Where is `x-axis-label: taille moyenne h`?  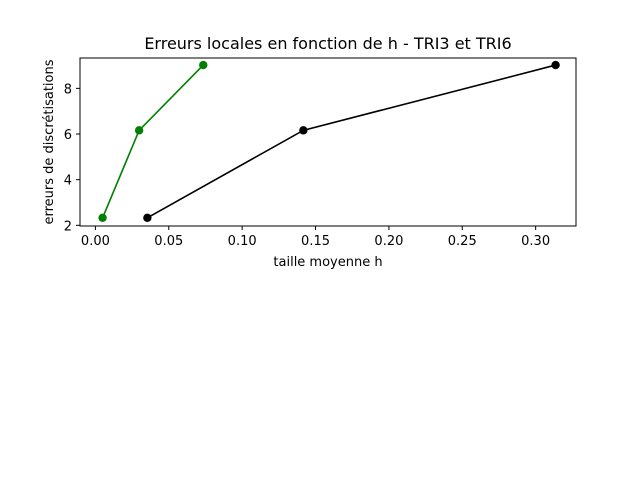
x-axis-label: taille moyenne h is located at coordinates (327, 262).